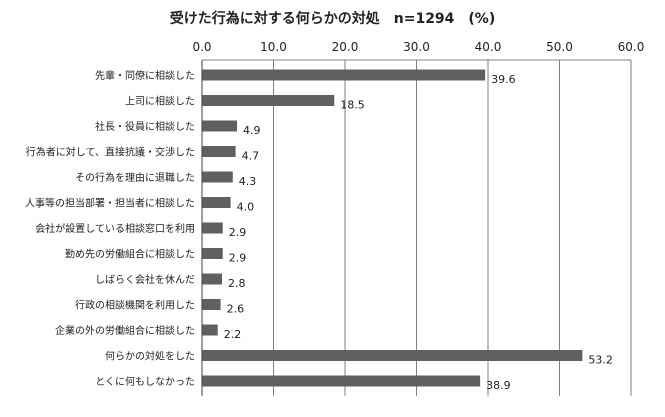 This screenshot has width=665, height=417. I want to click on data-label: 53.2, so click(600, 360).